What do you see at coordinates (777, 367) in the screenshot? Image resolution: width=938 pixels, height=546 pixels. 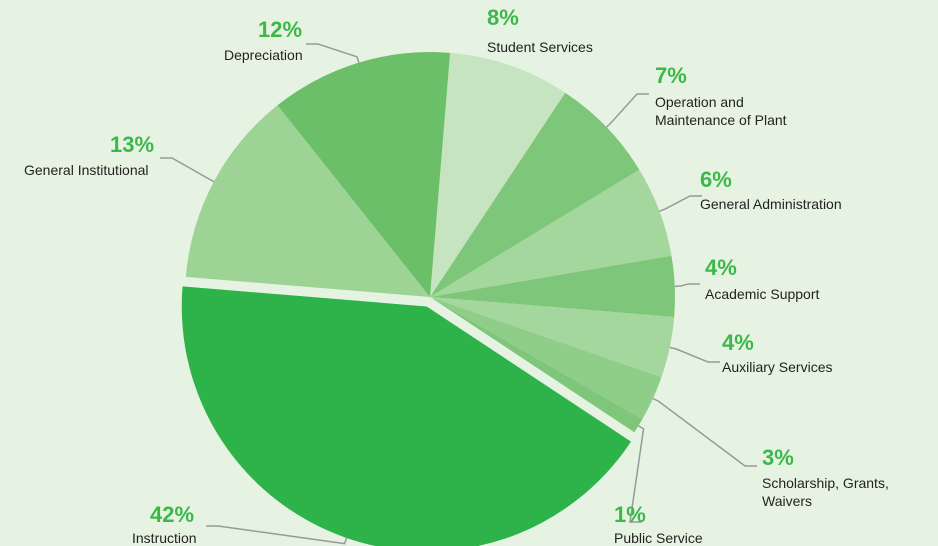 I see `category-label: Auxiliary Services` at bounding box center [777, 367].